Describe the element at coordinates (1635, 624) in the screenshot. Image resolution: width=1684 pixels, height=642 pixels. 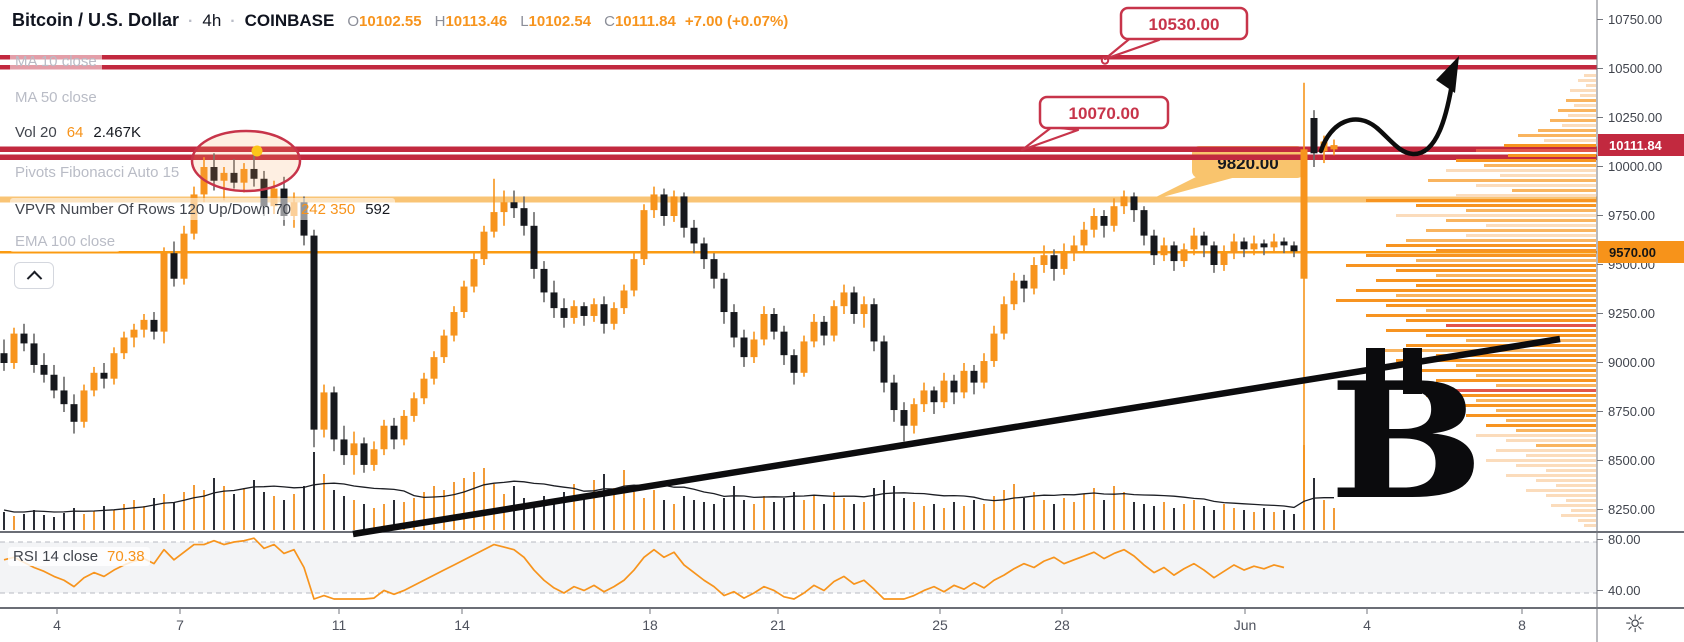
I see `gear-icon: ☼` at that location.